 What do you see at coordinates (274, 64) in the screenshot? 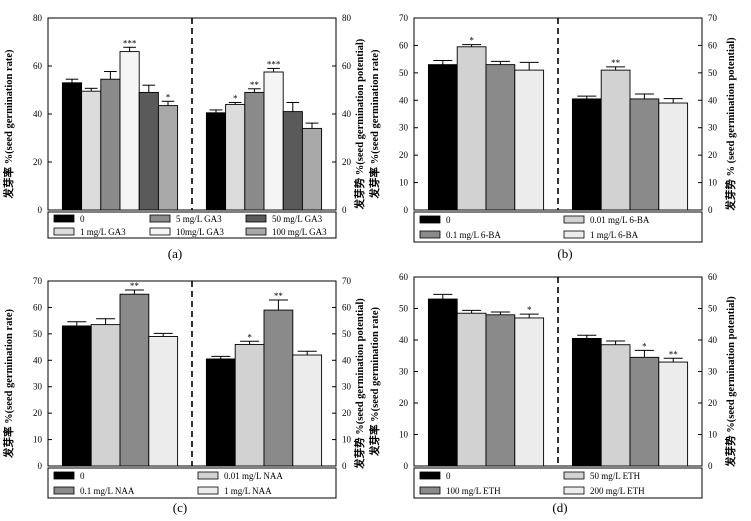
I see `significance-mark: ***` at bounding box center [274, 64].